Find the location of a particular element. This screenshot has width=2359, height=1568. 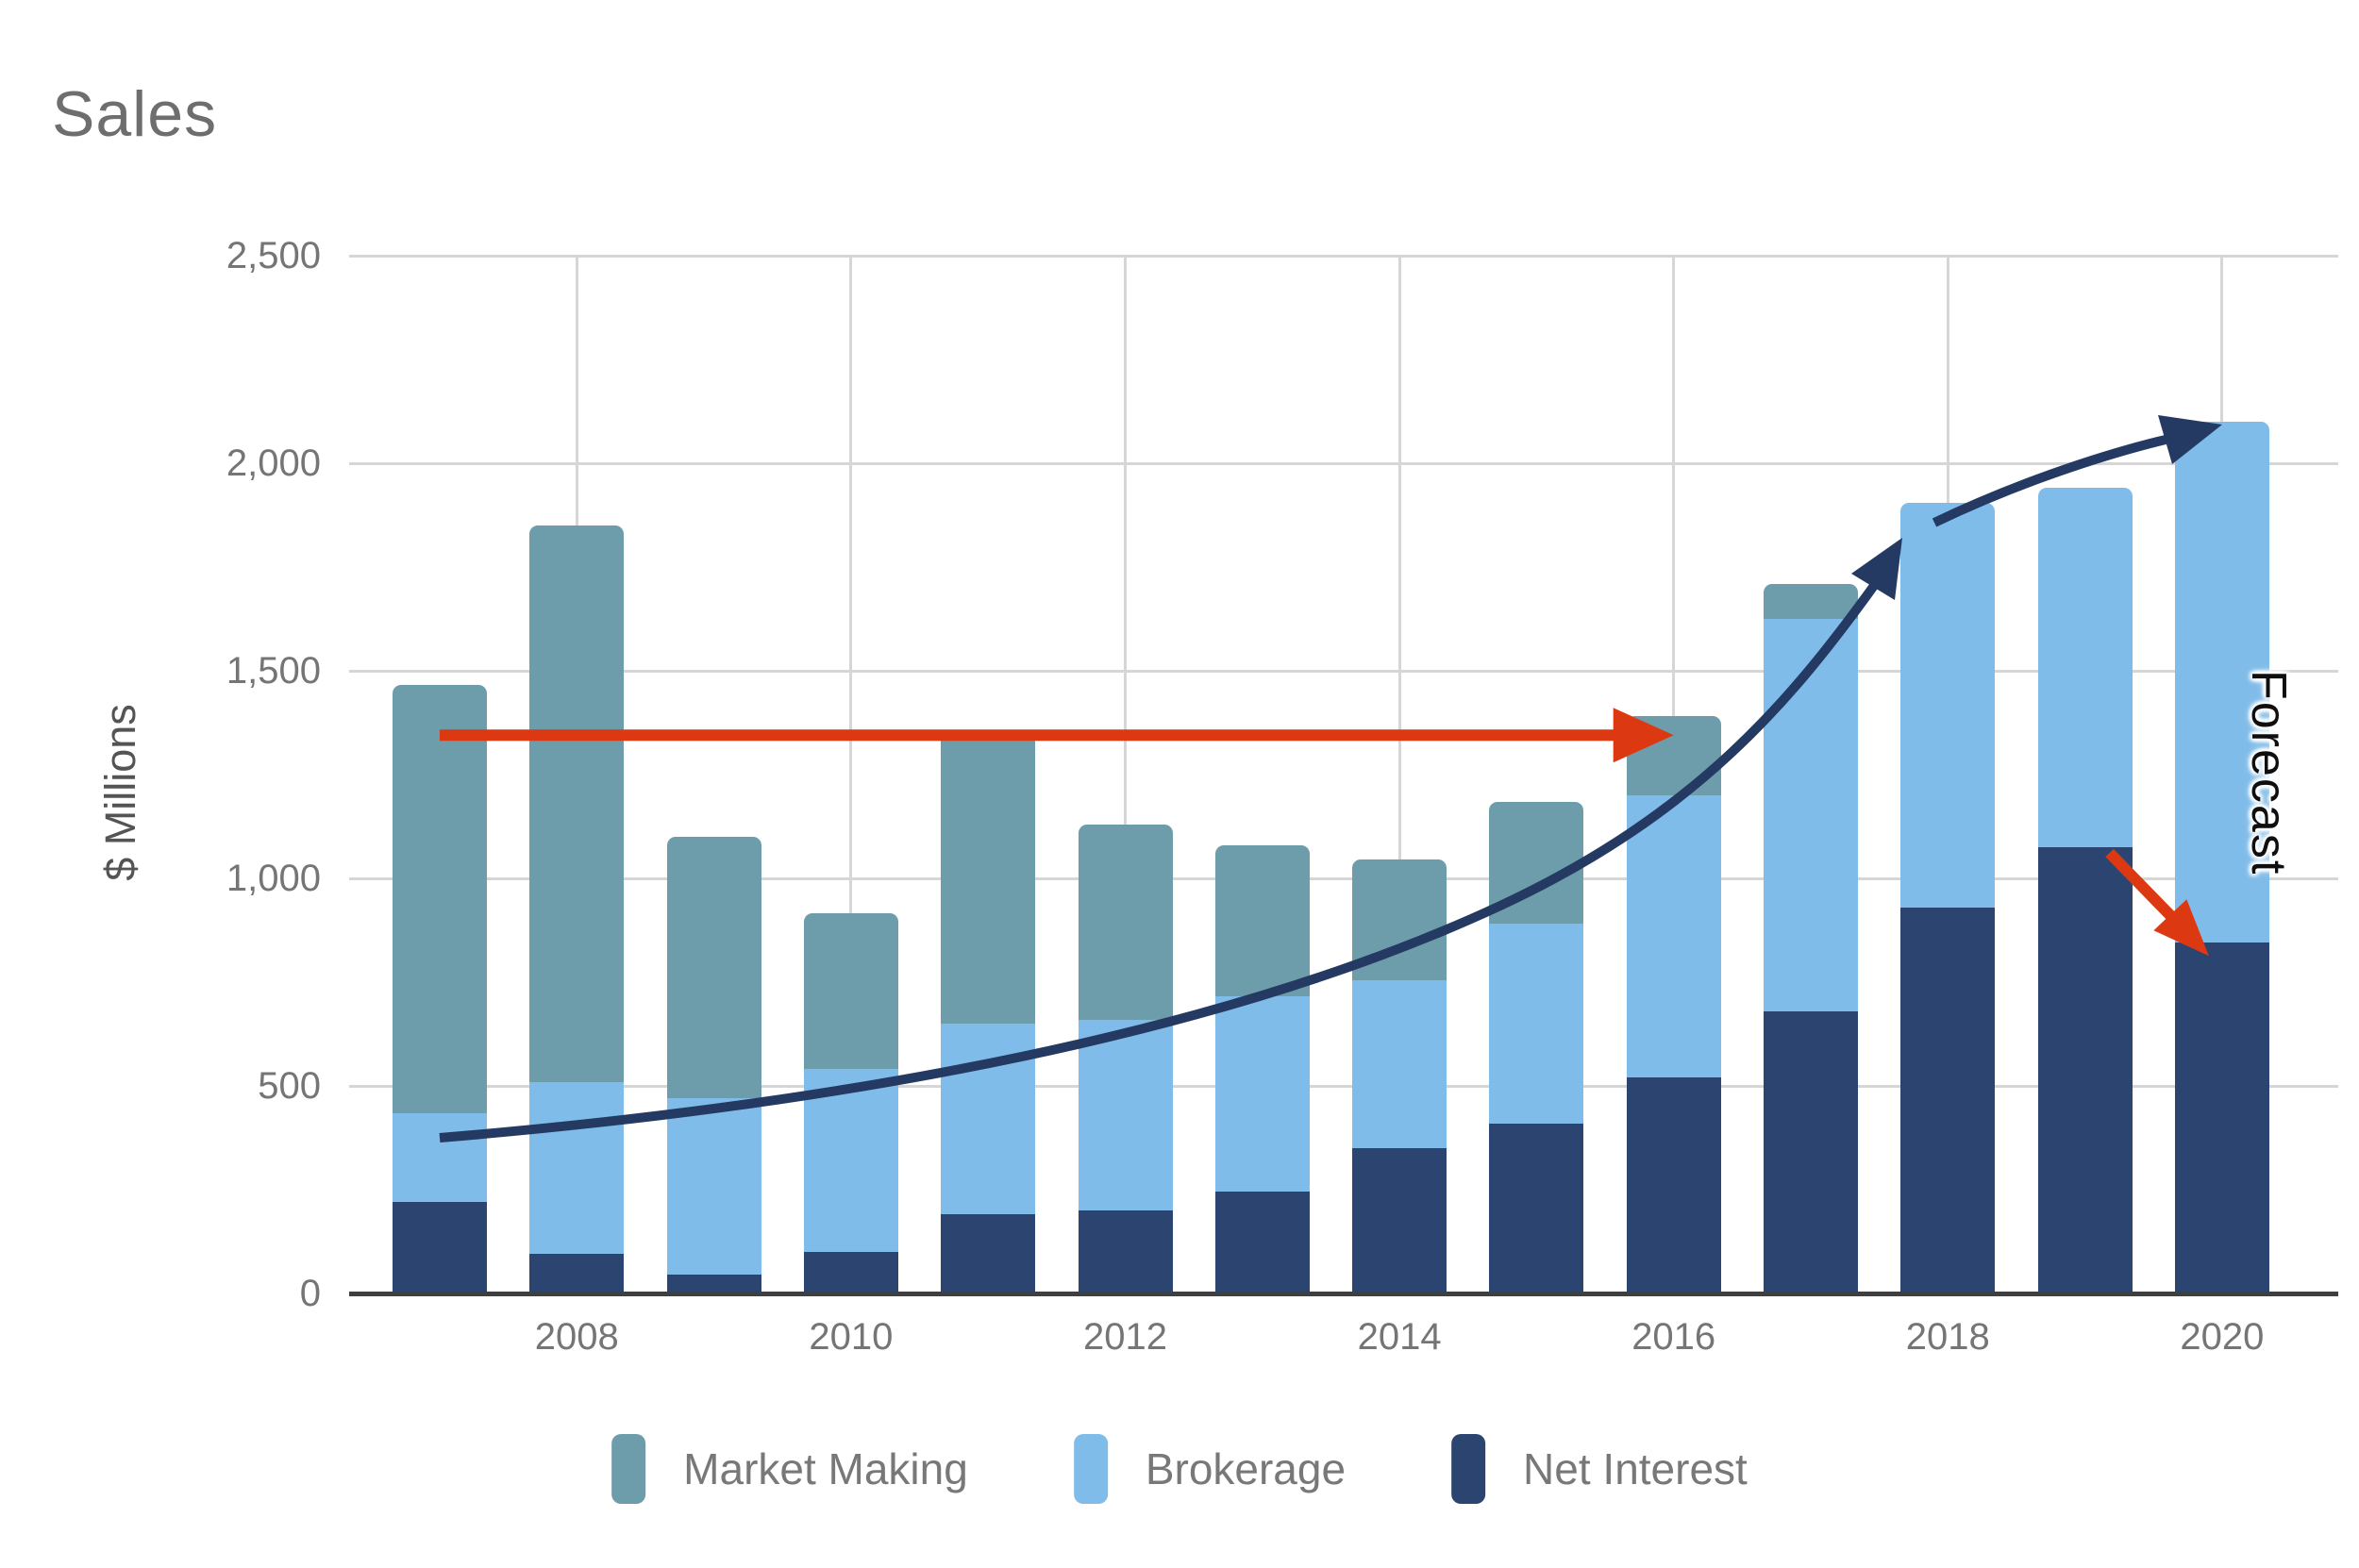

bar-segment-brokerage-2007 is located at coordinates (440, 1157).